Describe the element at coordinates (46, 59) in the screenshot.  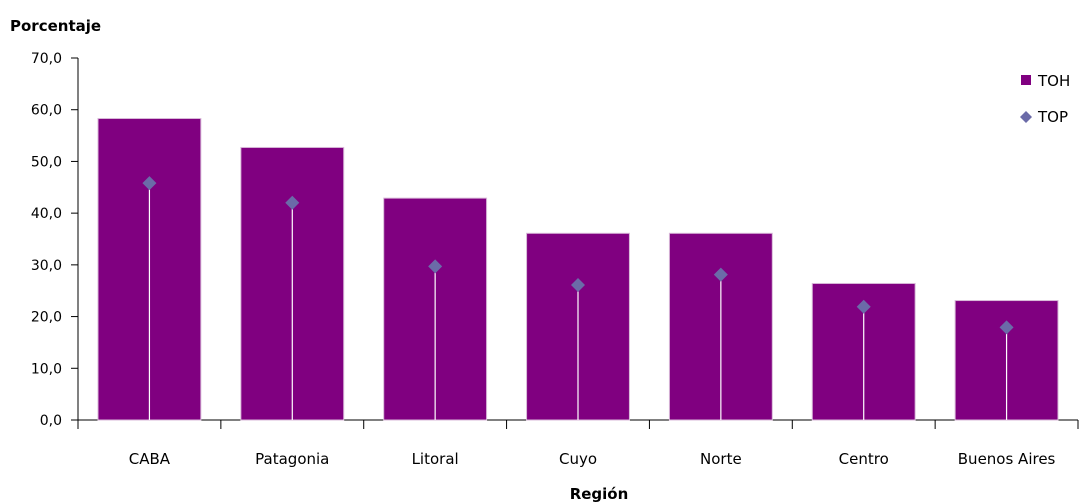
I see `y-tick-label: 70,0` at that location.